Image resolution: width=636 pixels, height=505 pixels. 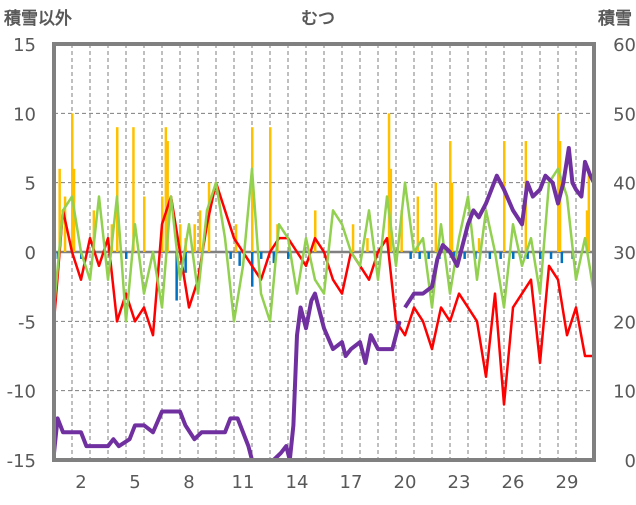 I want to click on x-tick-label: 29, so click(x=567, y=482).